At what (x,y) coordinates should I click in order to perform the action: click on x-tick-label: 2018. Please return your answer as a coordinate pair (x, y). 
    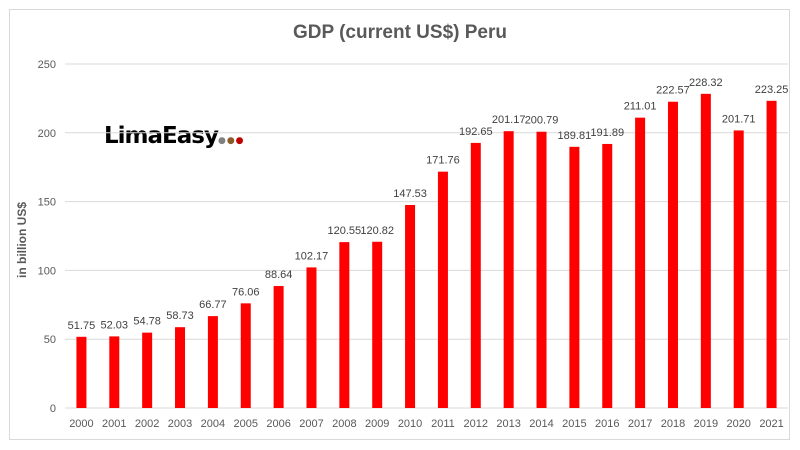
    Looking at the image, I should click on (673, 424).